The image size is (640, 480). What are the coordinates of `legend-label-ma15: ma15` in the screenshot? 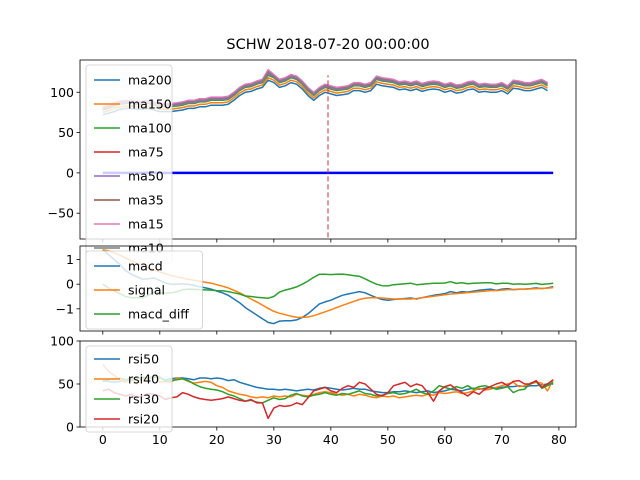 It's located at (146, 224).